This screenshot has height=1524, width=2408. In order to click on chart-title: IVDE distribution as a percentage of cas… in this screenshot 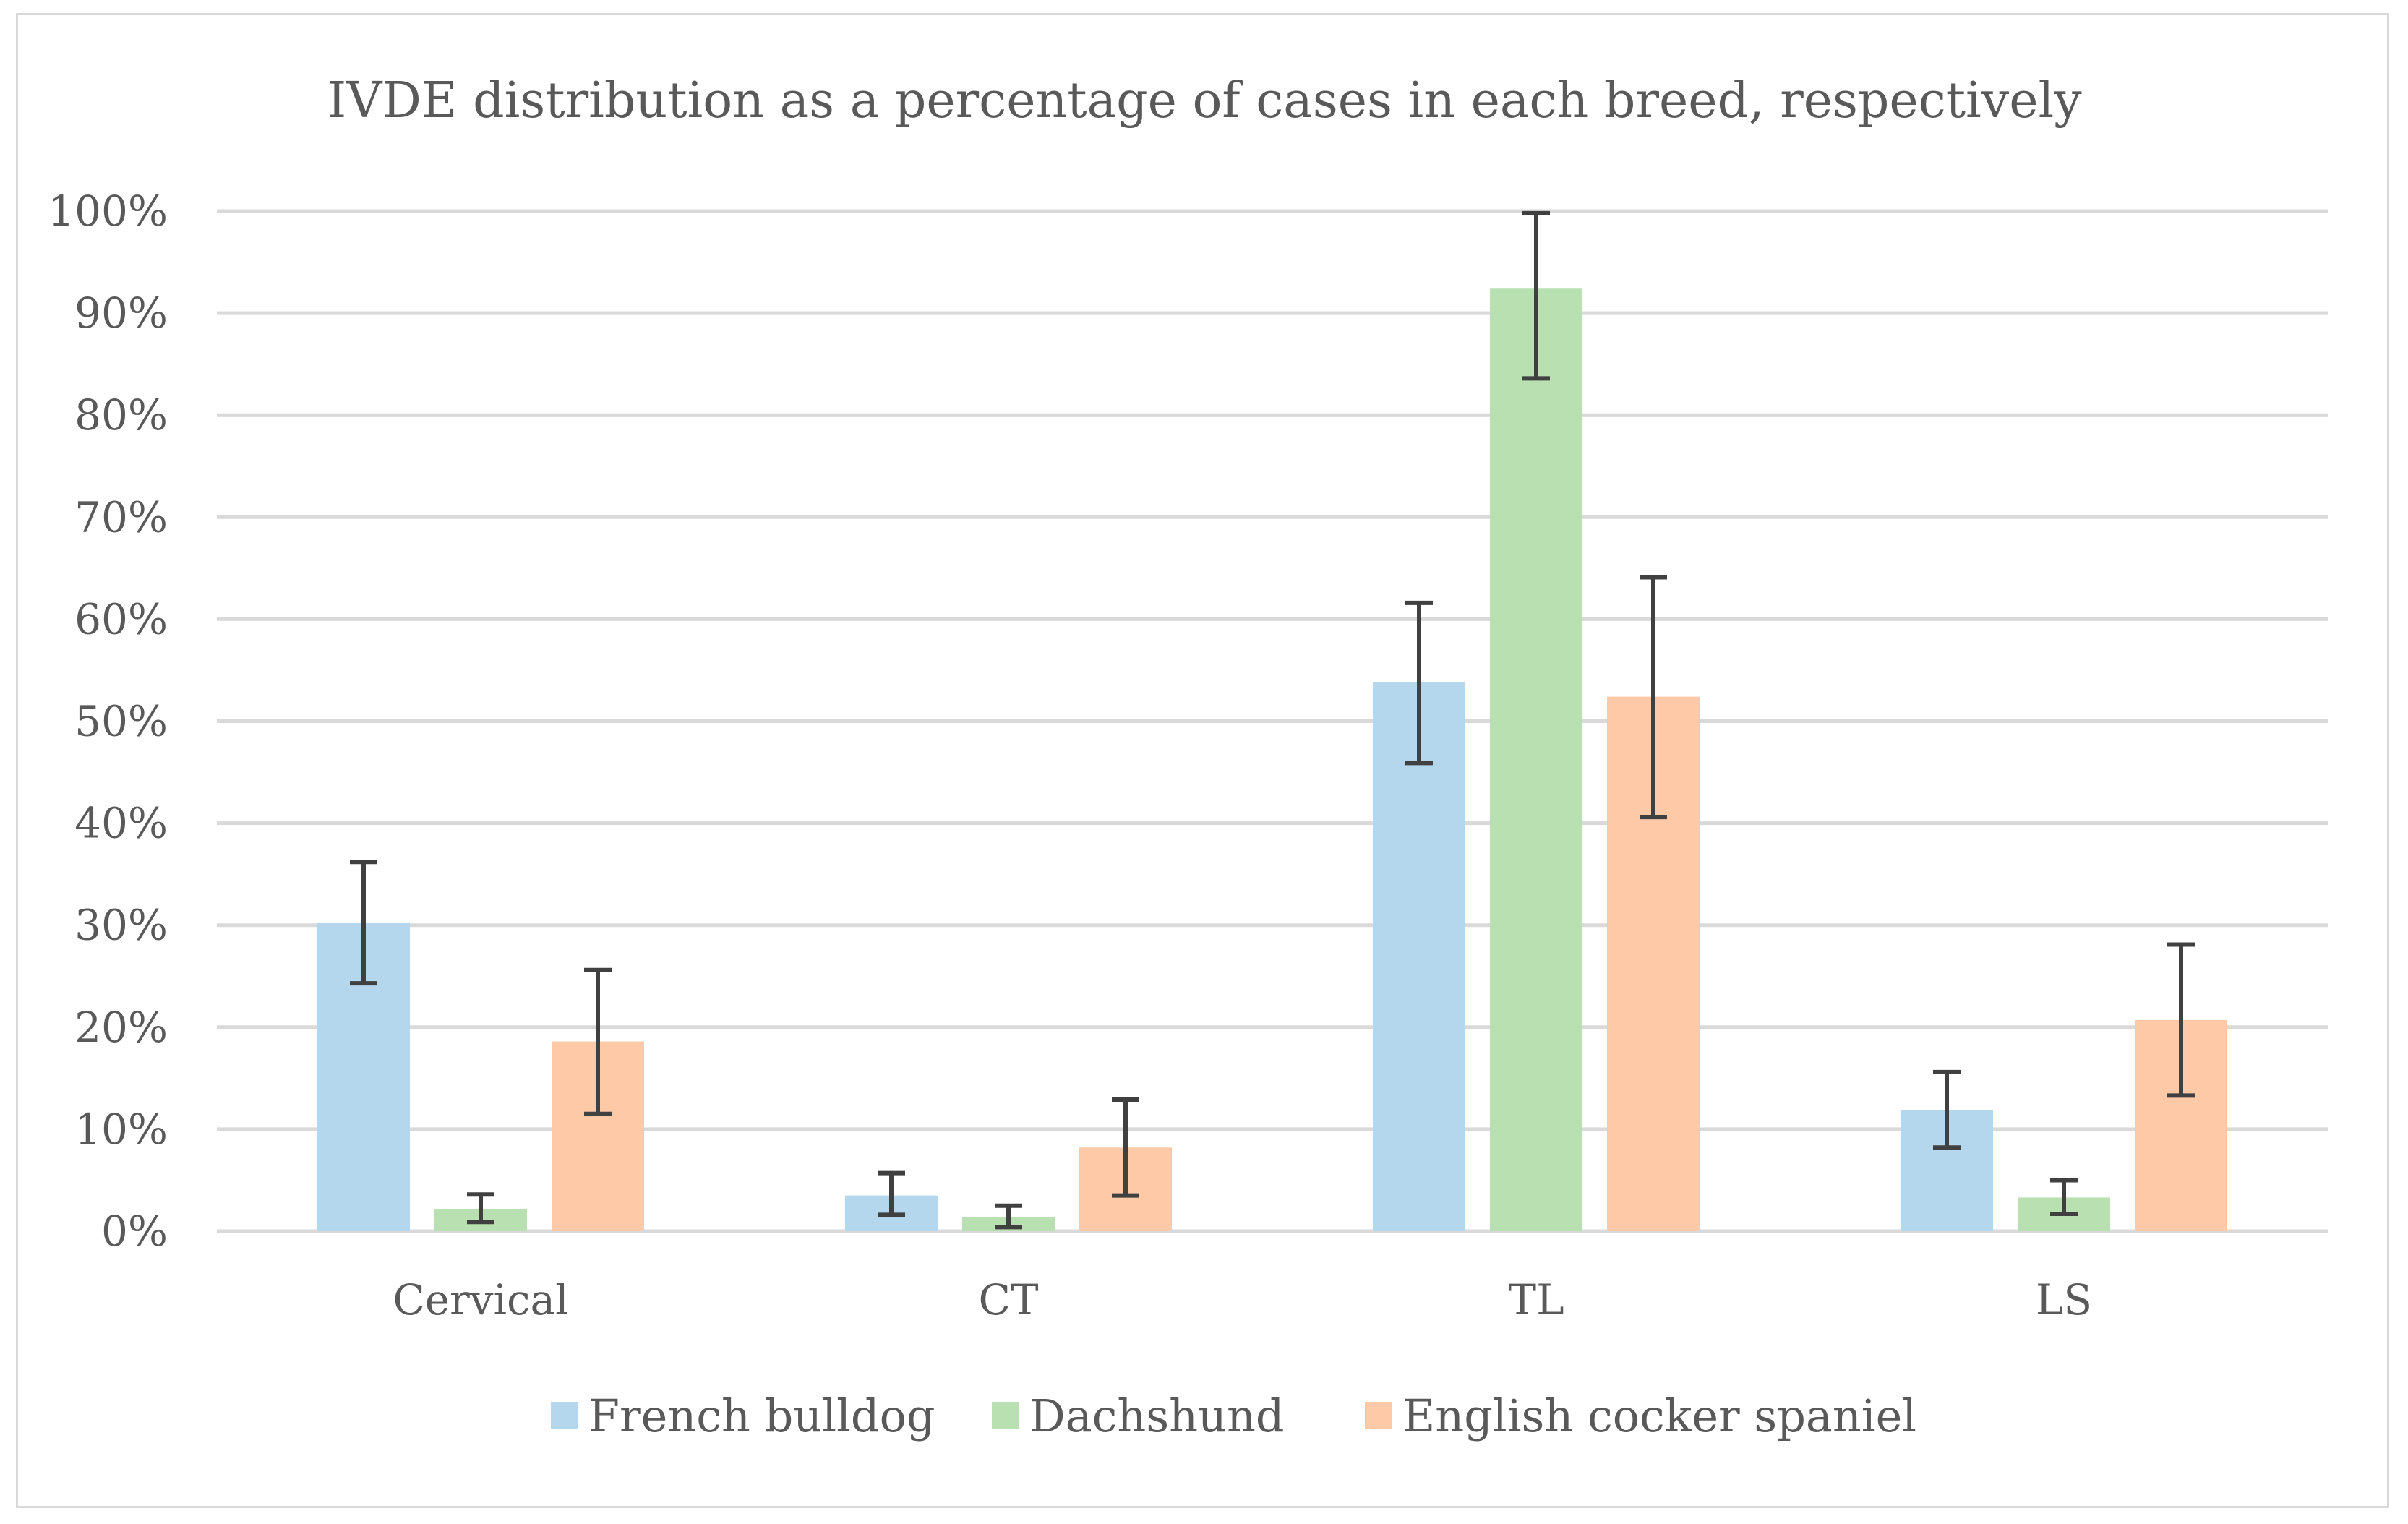, I will do `click(1204, 100)`.